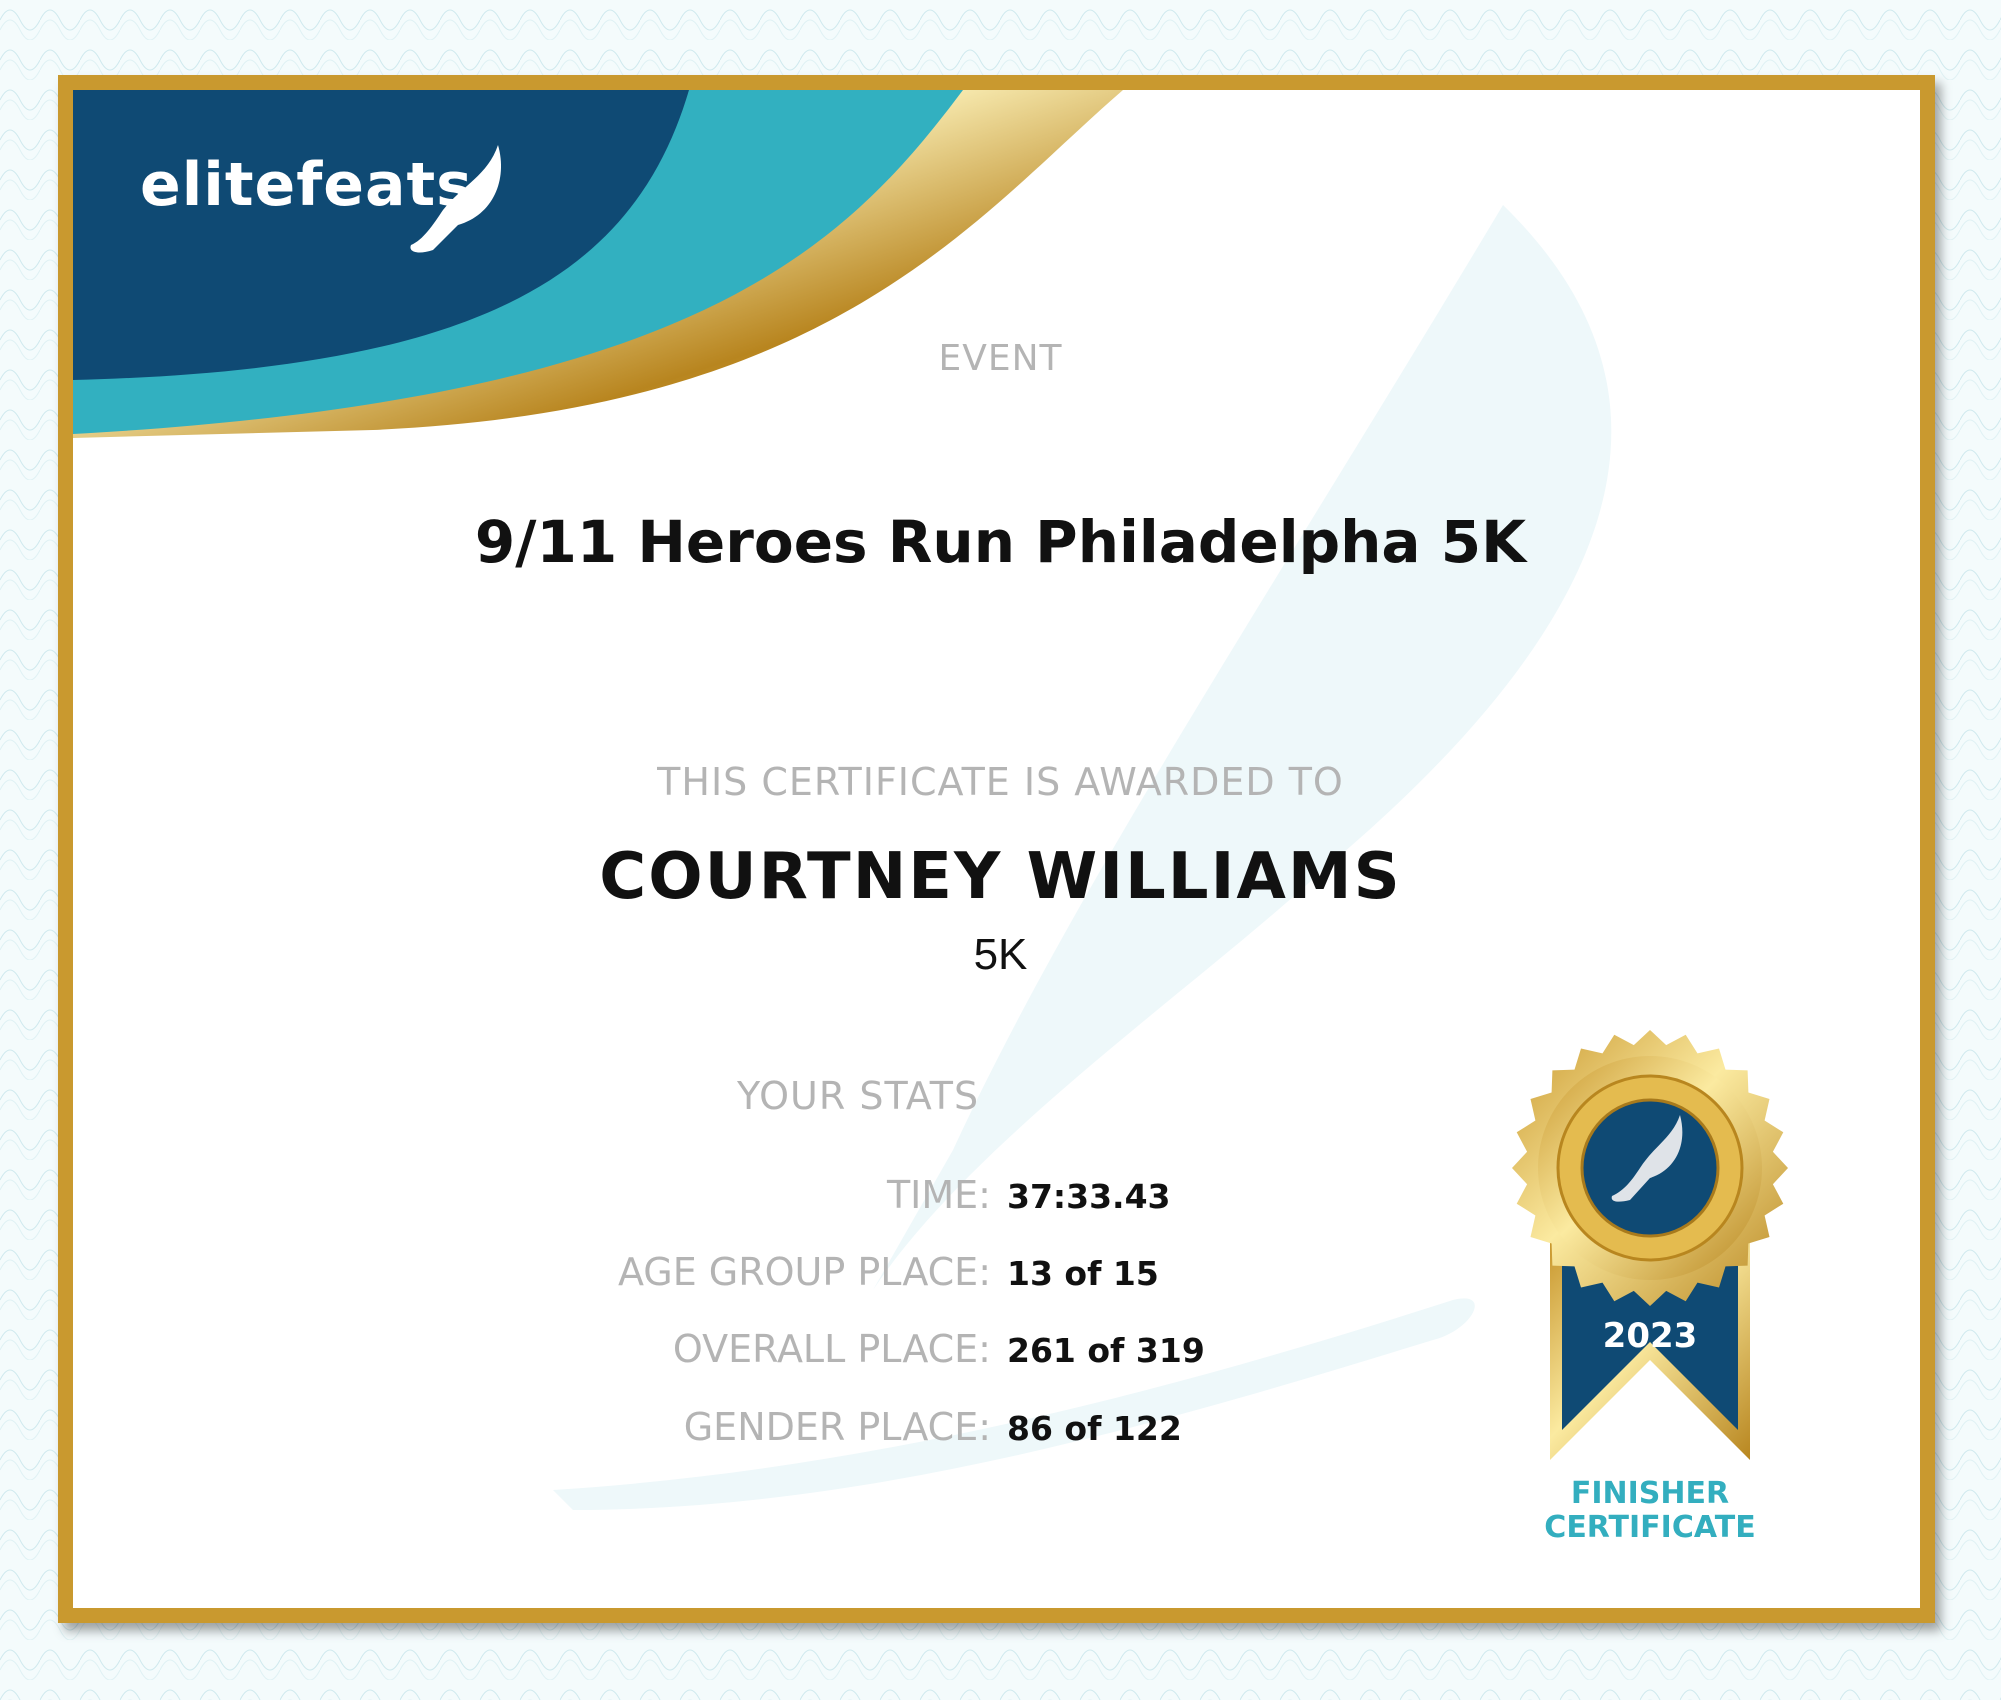 The width and height of the screenshot is (2001, 1700). I want to click on stat-row-overall: OVERALL PLACE: 261 of 319, so click(1000, 1352).